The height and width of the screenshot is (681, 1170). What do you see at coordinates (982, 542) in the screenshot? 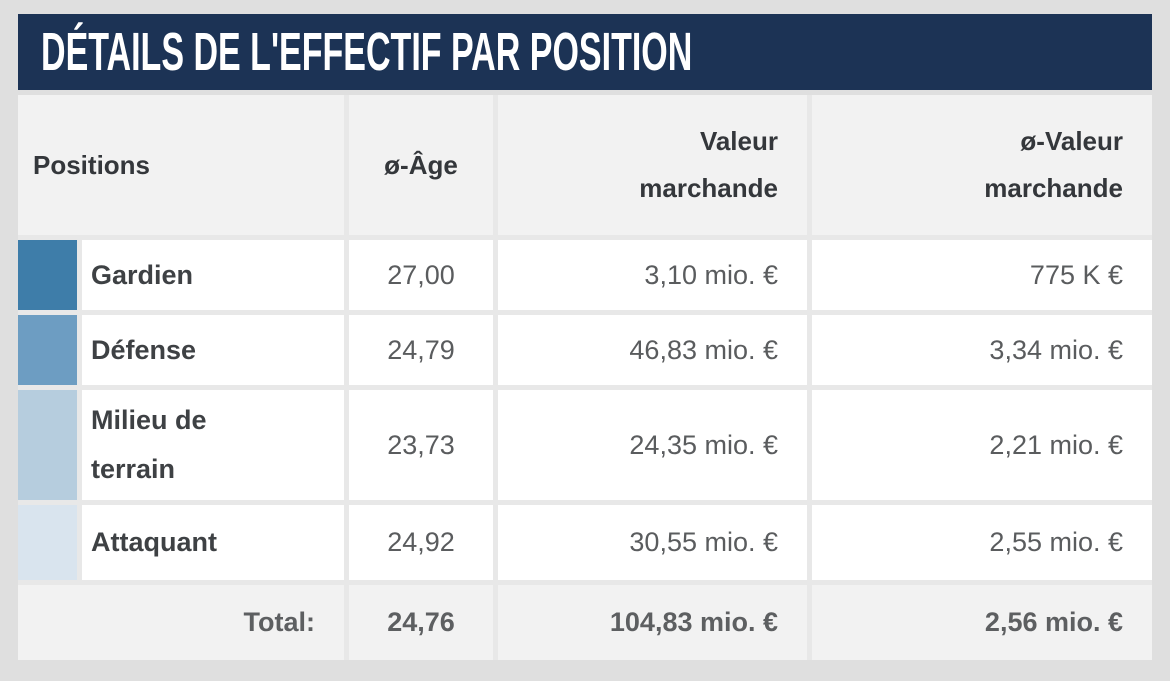
I see `avg-market-value: 2,55 mio. €` at bounding box center [982, 542].